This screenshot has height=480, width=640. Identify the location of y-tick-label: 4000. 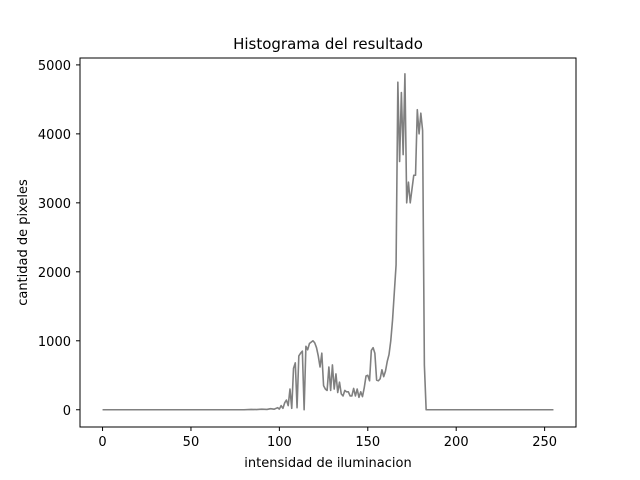
(54, 135).